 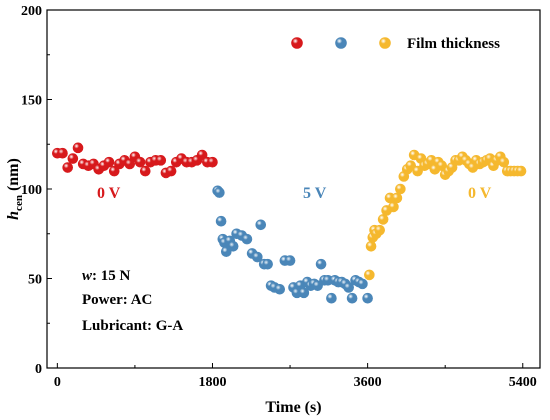 What do you see at coordinates (315, 193) in the screenshot?
I see `region-label-blue: 5 V` at bounding box center [315, 193].